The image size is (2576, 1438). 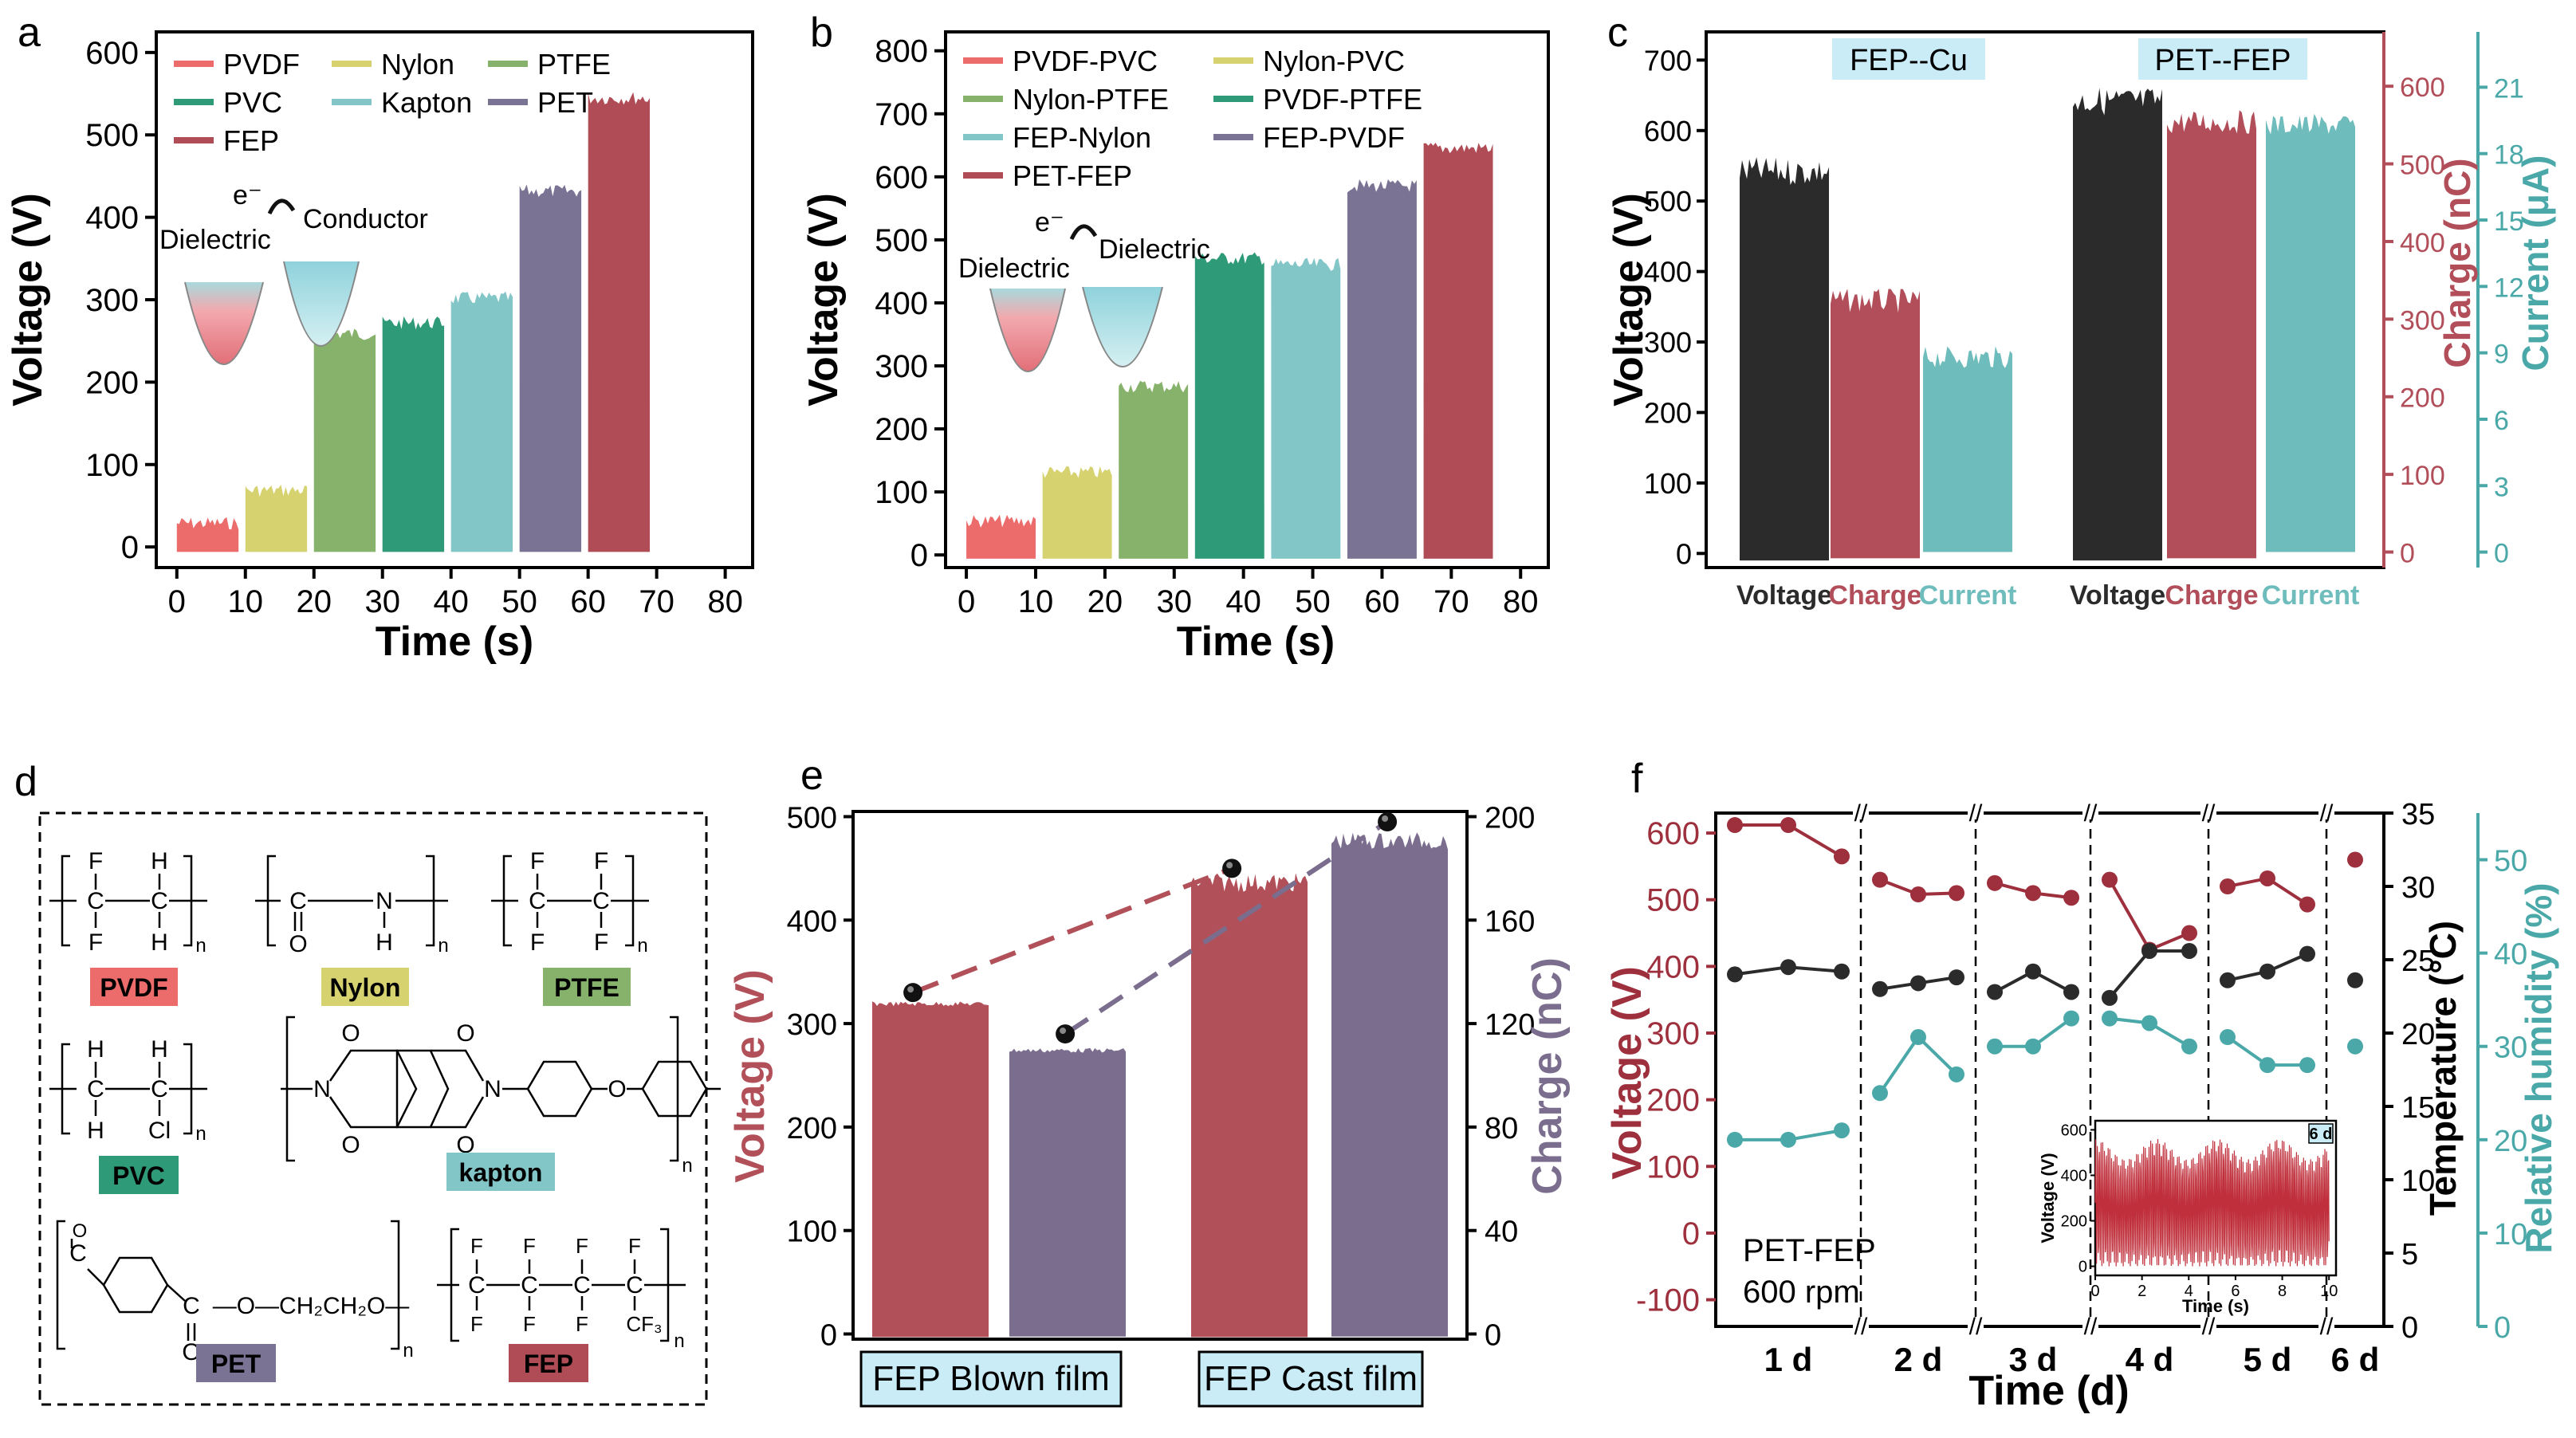 I want to click on bar-pvc, so click(x=413, y=434).